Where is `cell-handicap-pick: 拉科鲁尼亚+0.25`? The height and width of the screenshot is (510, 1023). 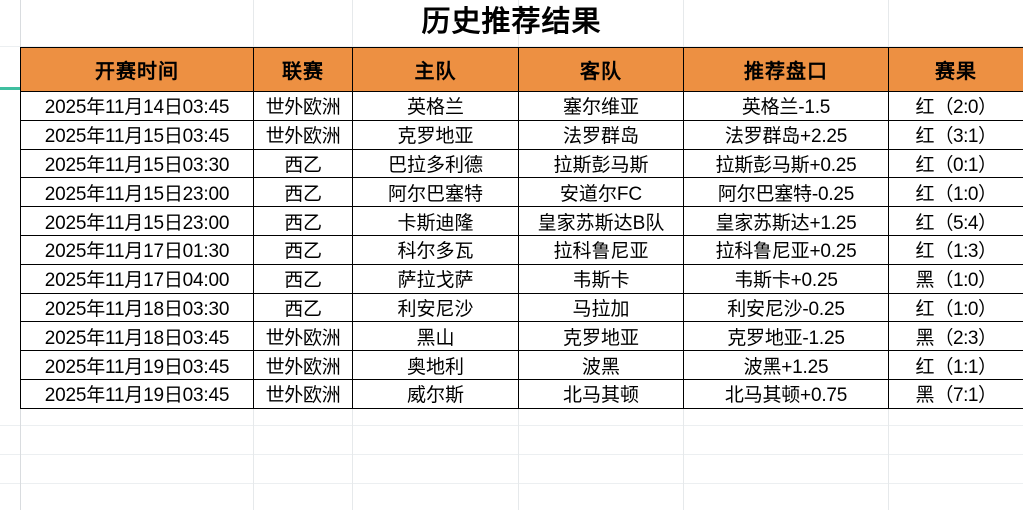
cell-handicap-pick: 拉科鲁尼亚+0.25 is located at coordinates (786, 249).